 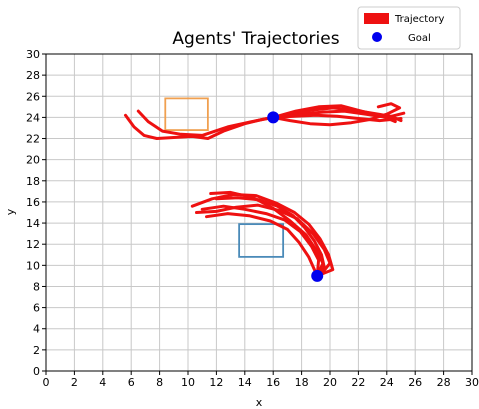 I want to click on x-tick-label: 0, so click(x=46, y=382).